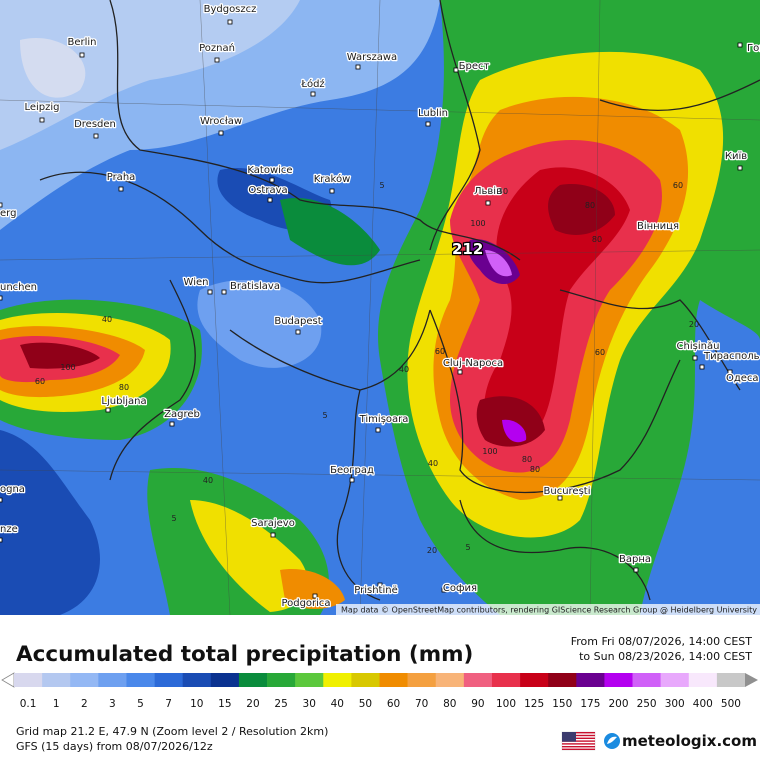  What do you see at coordinates (9, 529) in the screenshot?
I see `city-label: nze` at bounding box center [9, 529].